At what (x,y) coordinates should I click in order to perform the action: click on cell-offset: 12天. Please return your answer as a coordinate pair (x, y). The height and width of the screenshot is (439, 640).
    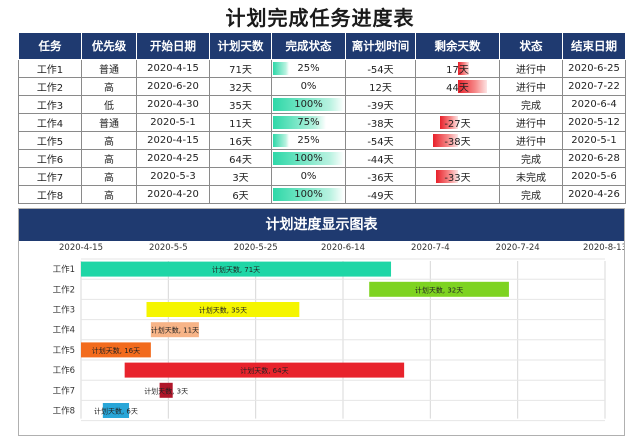
    Looking at the image, I should click on (380, 86).